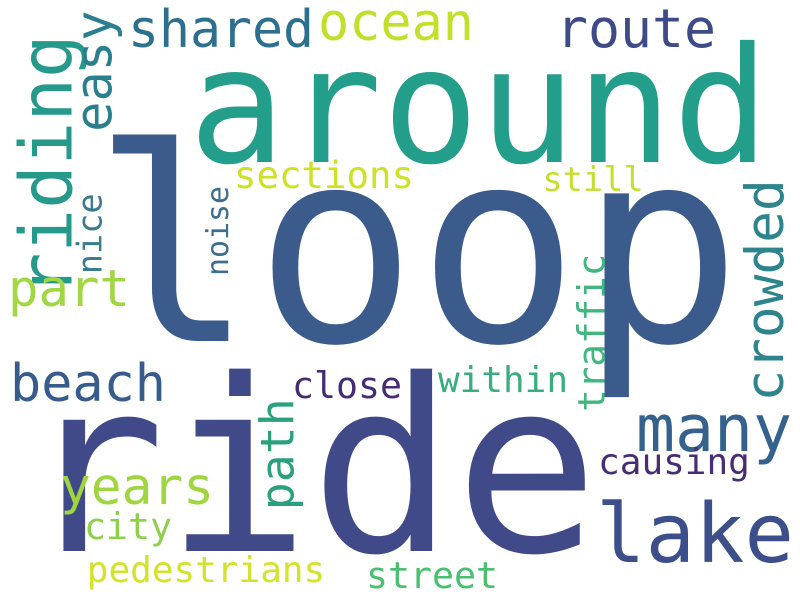 The image size is (800, 600). Describe the element at coordinates (324, 175) in the screenshot. I see `word-sections: sections` at that location.